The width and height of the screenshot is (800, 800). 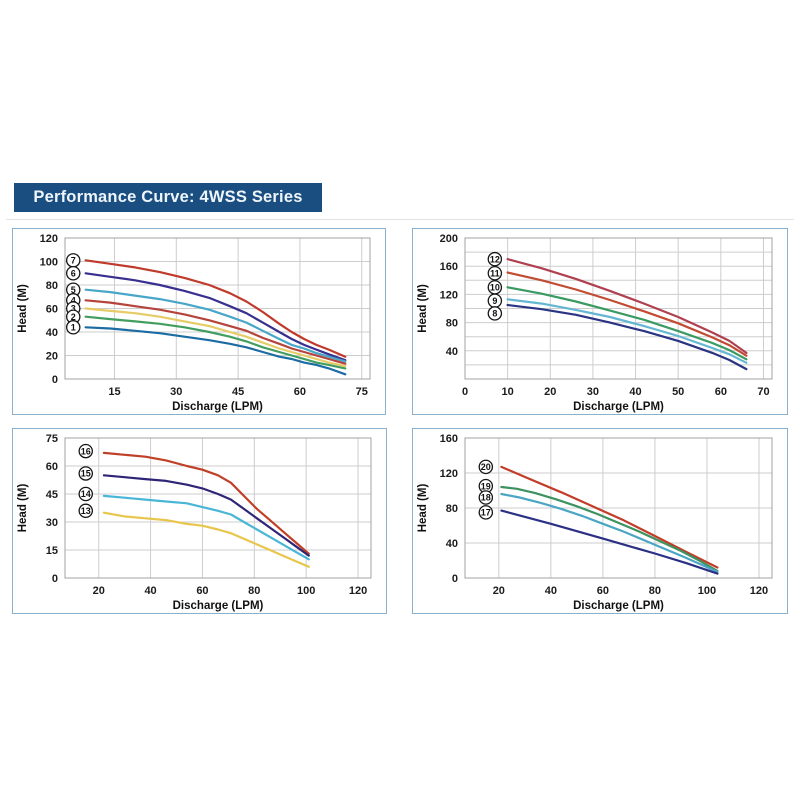 What do you see at coordinates (238, 392) in the screenshot?
I see `x-tick-label: 45` at bounding box center [238, 392].